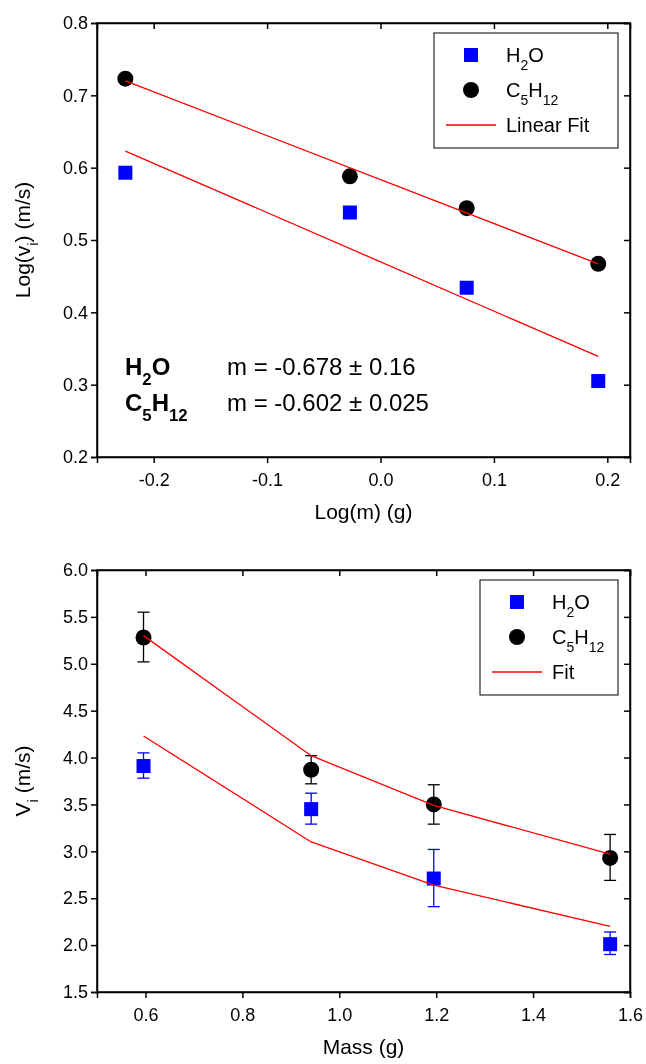 This screenshot has width=646, height=1064. What do you see at coordinates (75, 710) in the screenshot?
I see `y-tick-label: 4.5` at bounding box center [75, 710].